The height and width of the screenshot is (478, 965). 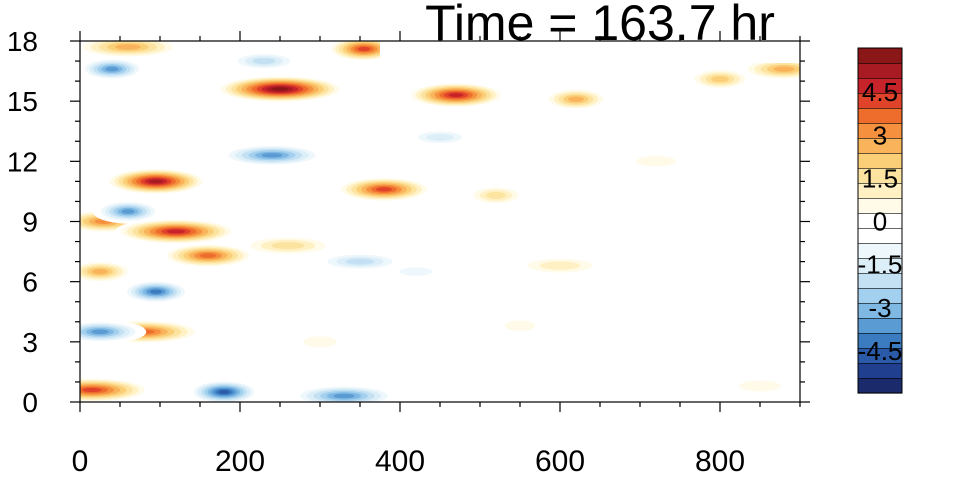 I want to click on colorbar-frame, so click(x=880, y=220).